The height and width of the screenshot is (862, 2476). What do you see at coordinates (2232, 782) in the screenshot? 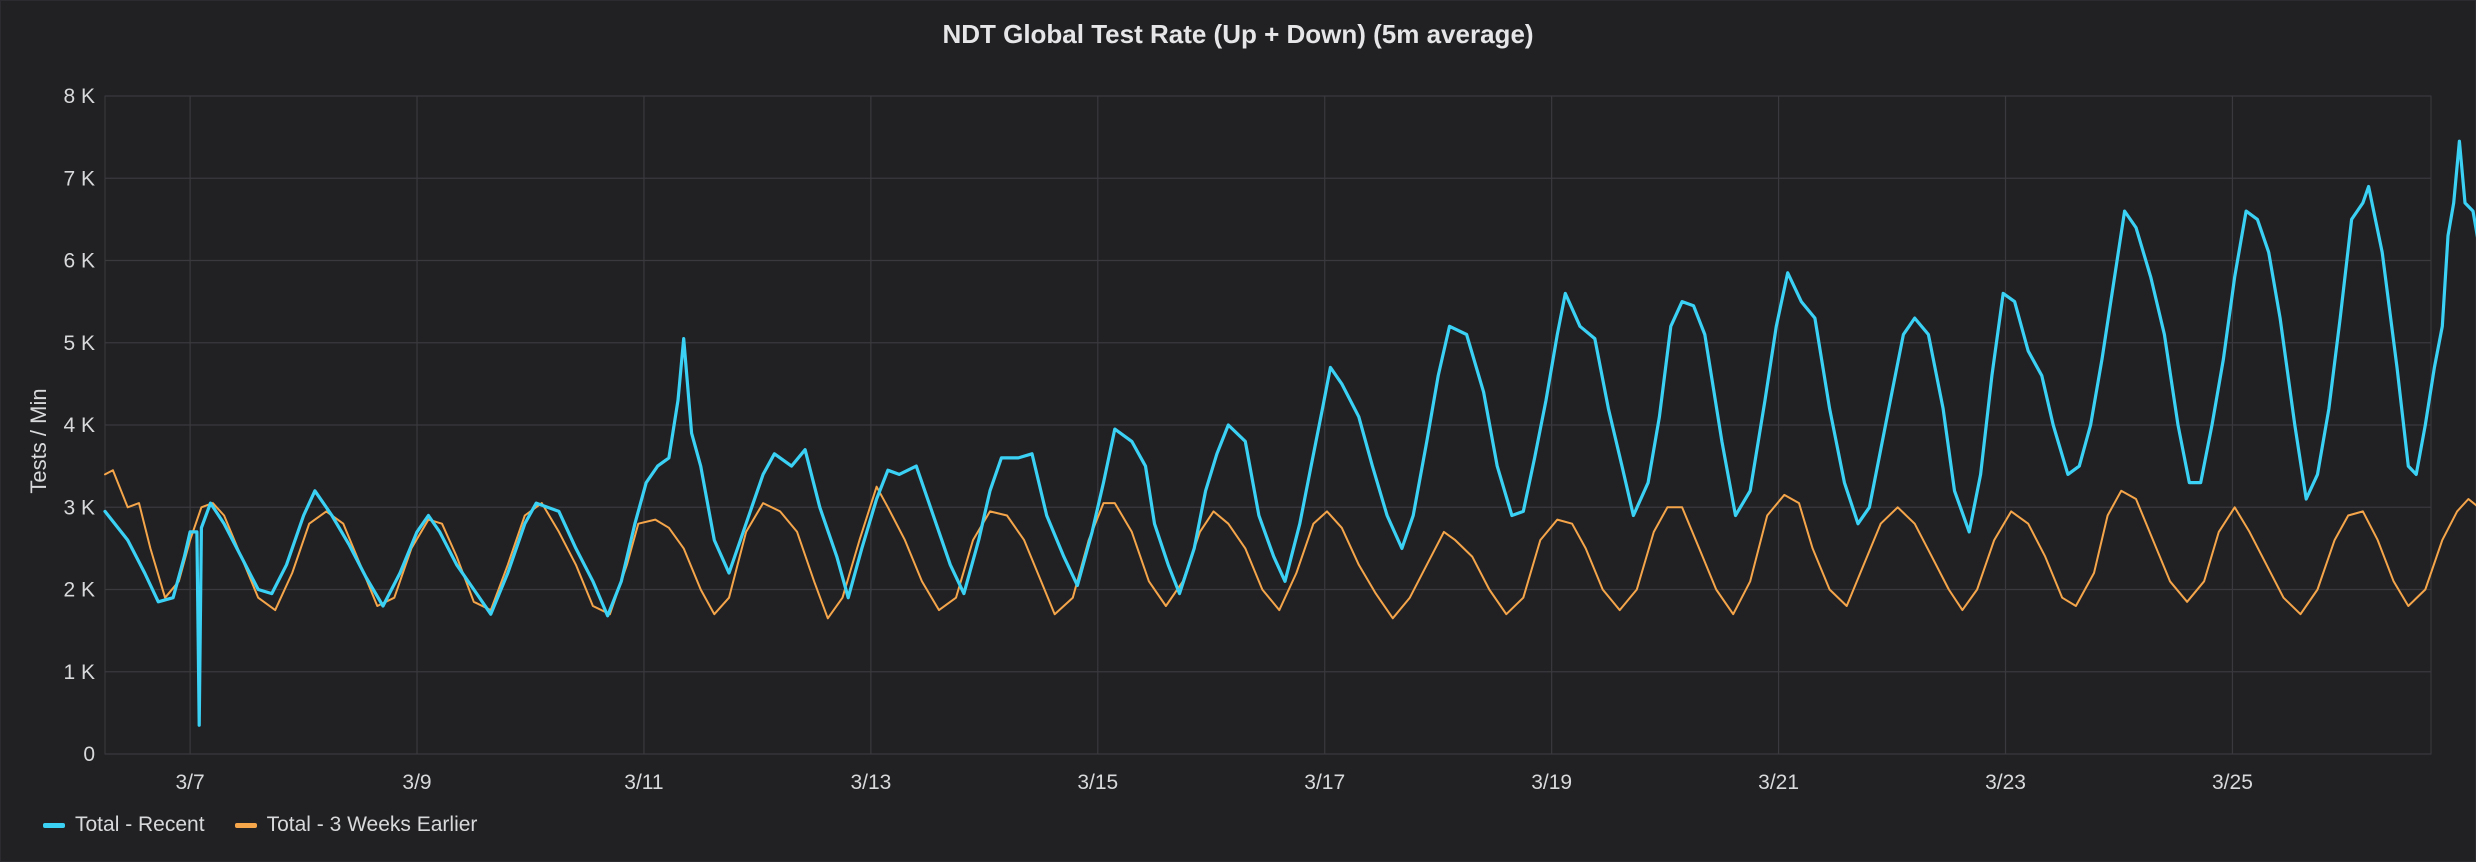
I see `x-tick-label: 3/25` at bounding box center [2232, 782].